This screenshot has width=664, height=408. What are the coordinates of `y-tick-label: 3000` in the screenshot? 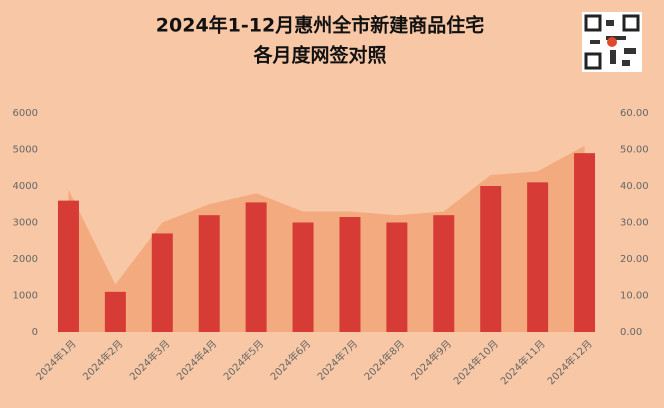 It's located at (25, 223).